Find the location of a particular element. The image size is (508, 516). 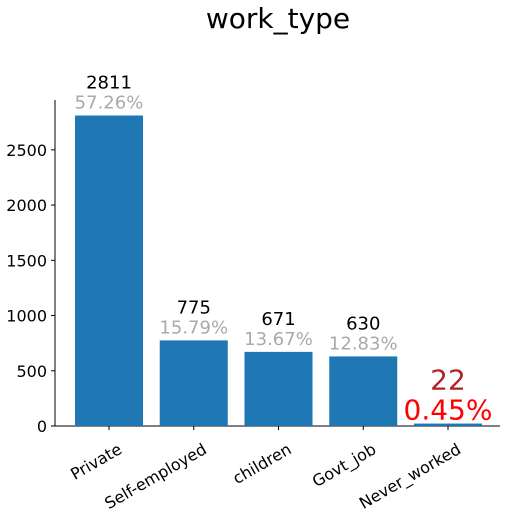

y-tick-label: 1500 is located at coordinates (26, 260).